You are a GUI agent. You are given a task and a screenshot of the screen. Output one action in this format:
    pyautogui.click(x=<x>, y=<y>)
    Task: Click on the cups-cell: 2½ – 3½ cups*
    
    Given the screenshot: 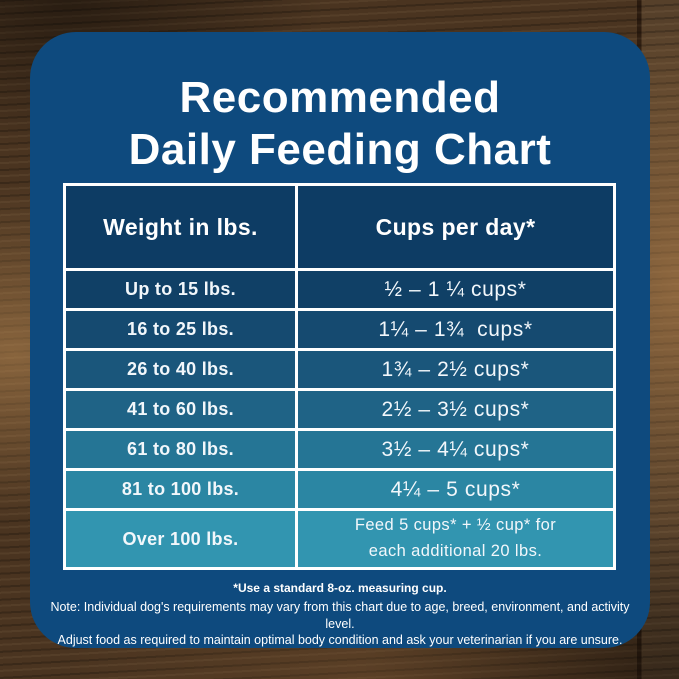 What is the action you would take?
    pyautogui.click(x=455, y=409)
    